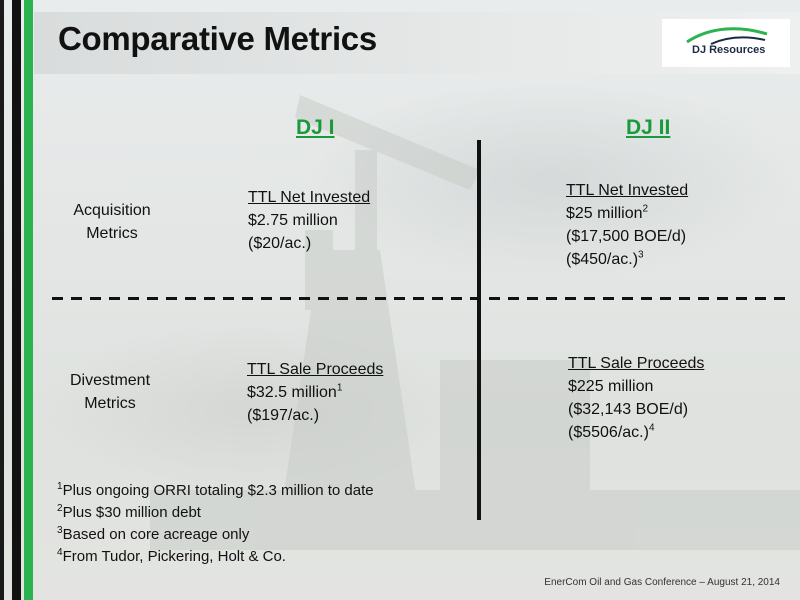  Describe the element at coordinates (648, 127) in the screenshot. I see `column-header-dj2: DJ II` at that location.